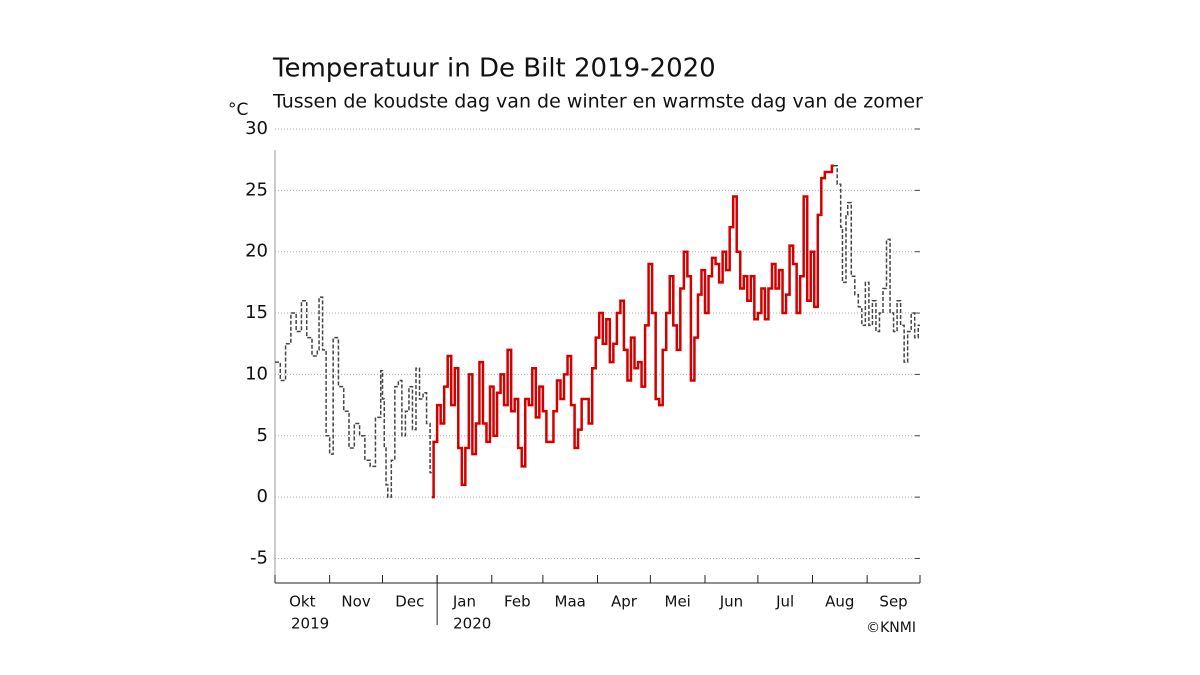 The image size is (1200, 675). I want to click on y-tick-label: 10, so click(256, 373).